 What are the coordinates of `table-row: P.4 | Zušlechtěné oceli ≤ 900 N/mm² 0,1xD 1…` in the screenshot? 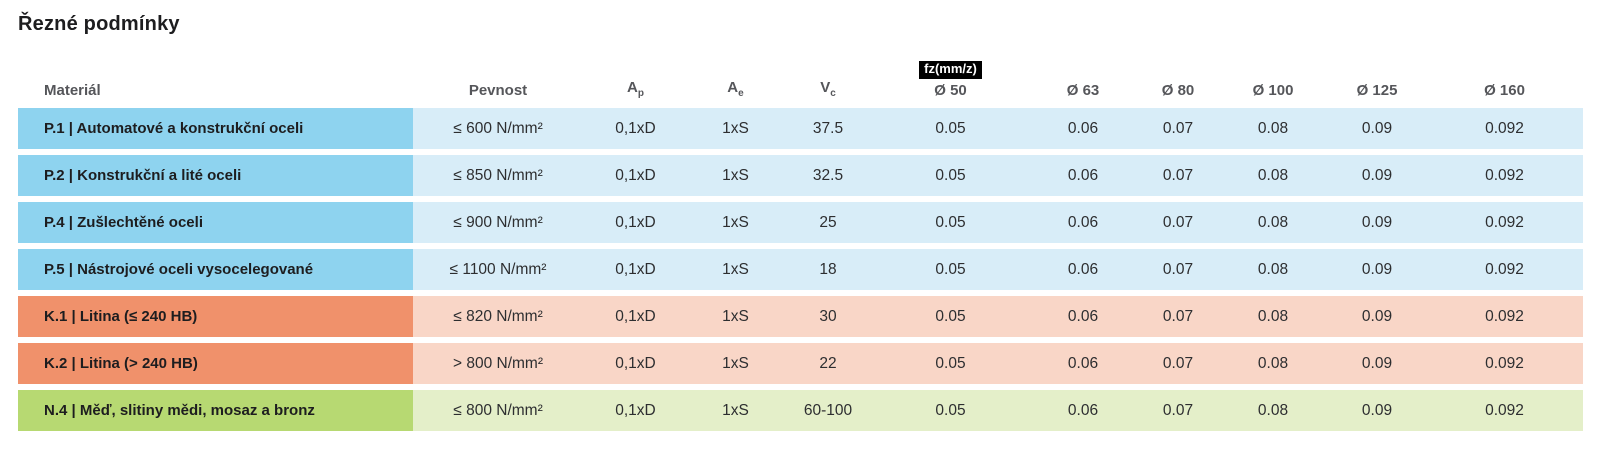 It's located at (800, 223).